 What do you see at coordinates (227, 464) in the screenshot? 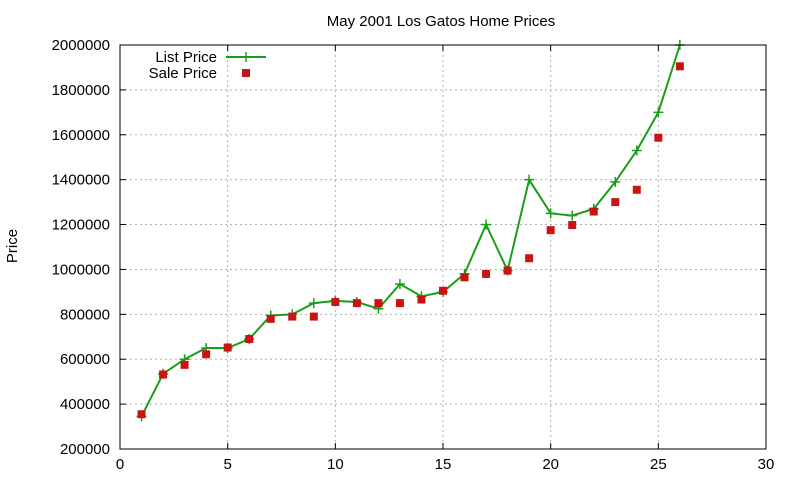
I see `x-tick-label: 5` at bounding box center [227, 464].